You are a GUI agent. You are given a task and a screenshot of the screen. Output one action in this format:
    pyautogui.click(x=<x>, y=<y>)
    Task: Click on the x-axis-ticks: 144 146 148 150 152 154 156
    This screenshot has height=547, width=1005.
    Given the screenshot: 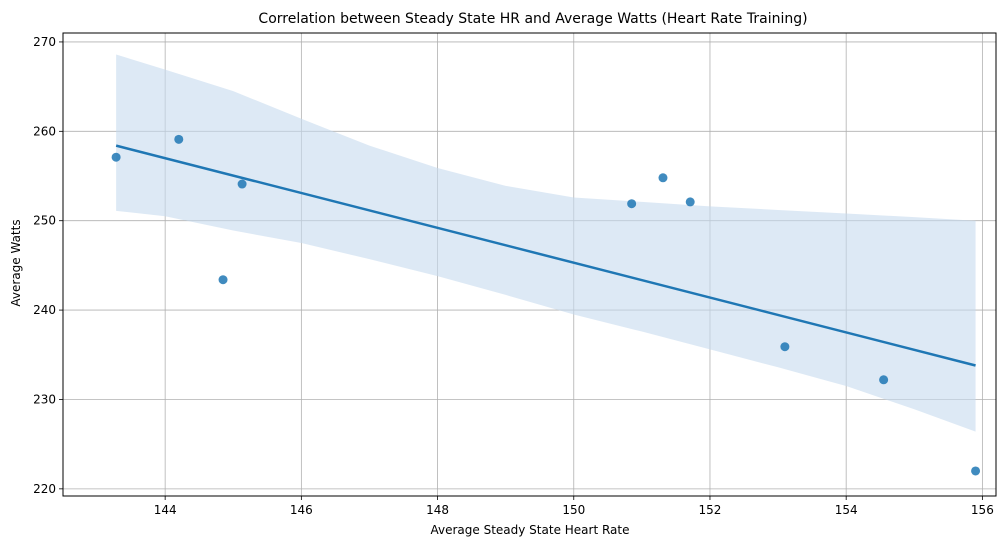 What is the action you would take?
    pyautogui.click(x=574, y=506)
    